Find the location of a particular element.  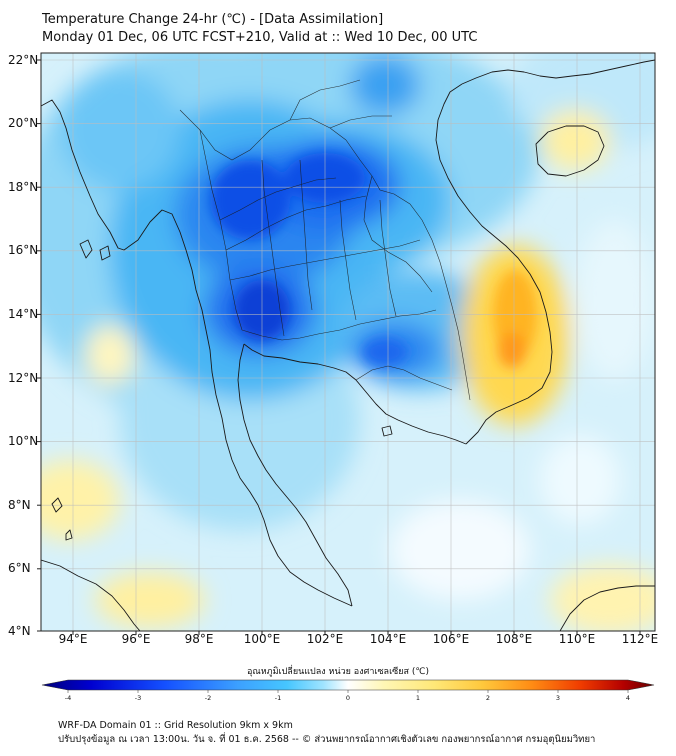

colorbar-tick-label: -2 is located at coordinates (208, 698).